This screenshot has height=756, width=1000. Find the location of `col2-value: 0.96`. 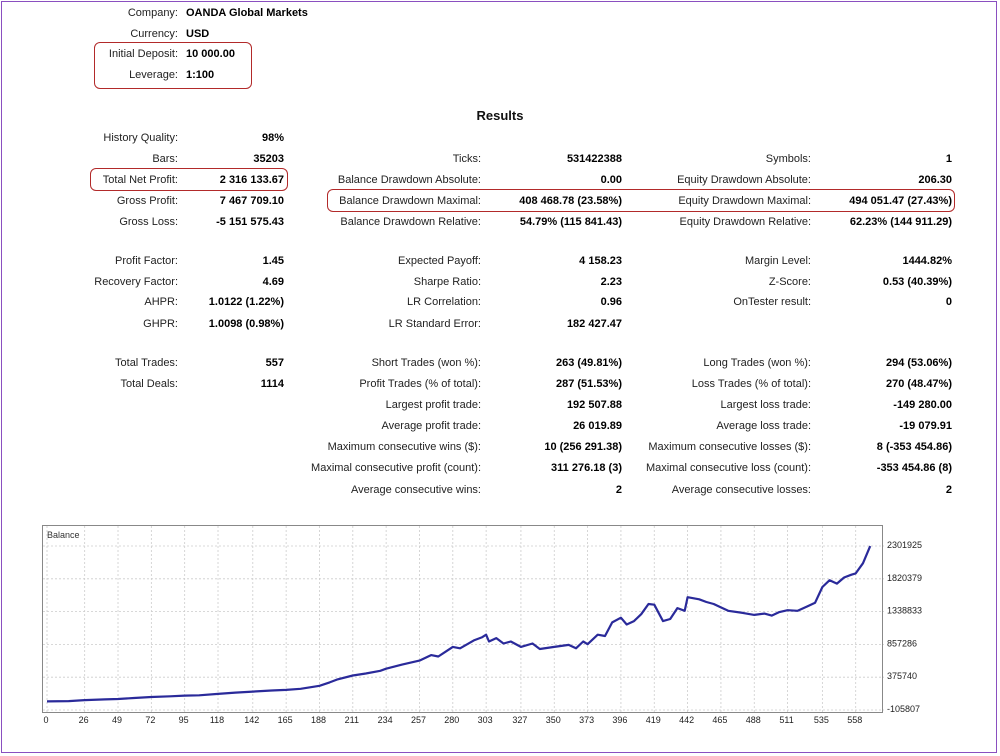

col2-value: 0.96 is located at coordinates (611, 302).